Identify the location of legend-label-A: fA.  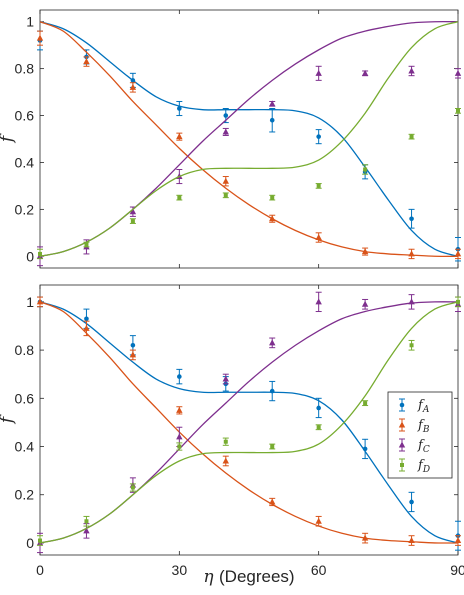
(423, 406).